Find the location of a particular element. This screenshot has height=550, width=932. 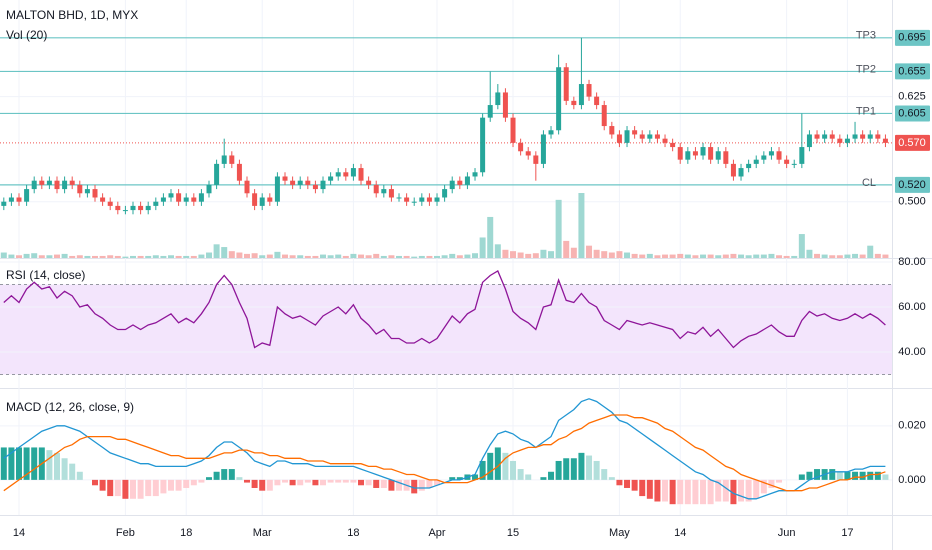

y-tick-label: 0.000 is located at coordinates (912, 480).